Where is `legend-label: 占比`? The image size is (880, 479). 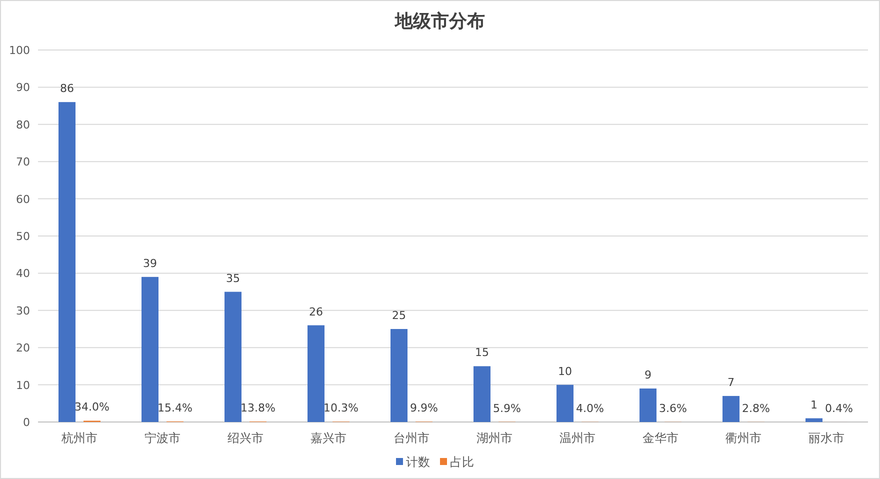
legend-label: 占比 is located at coordinates (462, 462).